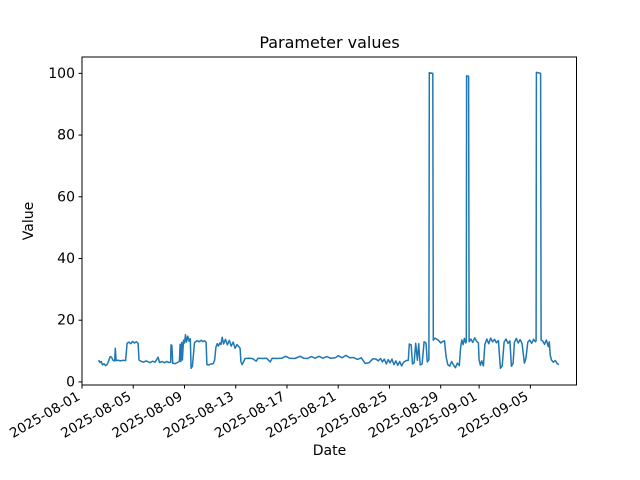 The width and height of the screenshot is (640, 480). I want to click on y-tick-label: 80, so click(66, 136).